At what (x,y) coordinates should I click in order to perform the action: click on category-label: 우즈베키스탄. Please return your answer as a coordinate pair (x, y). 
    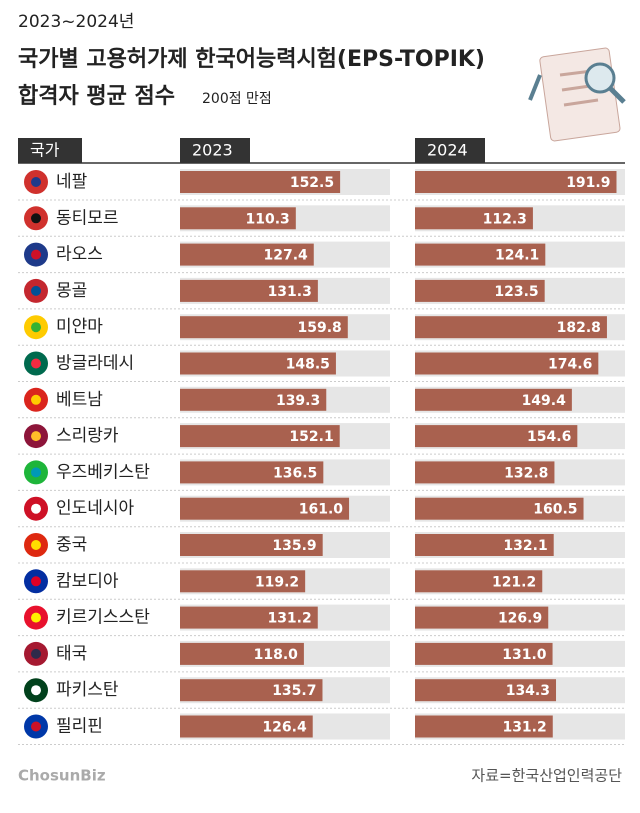
    Looking at the image, I should click on (103, 472).